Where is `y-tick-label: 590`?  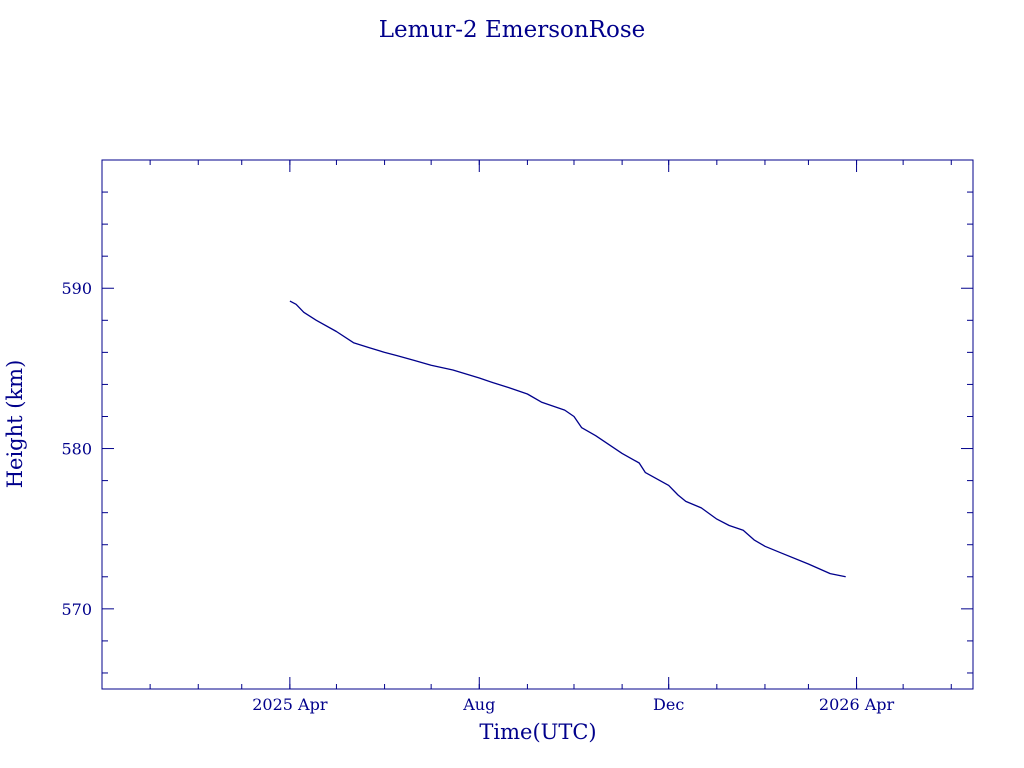
y-tick-label: 590 is located at coordinates (76, 288).